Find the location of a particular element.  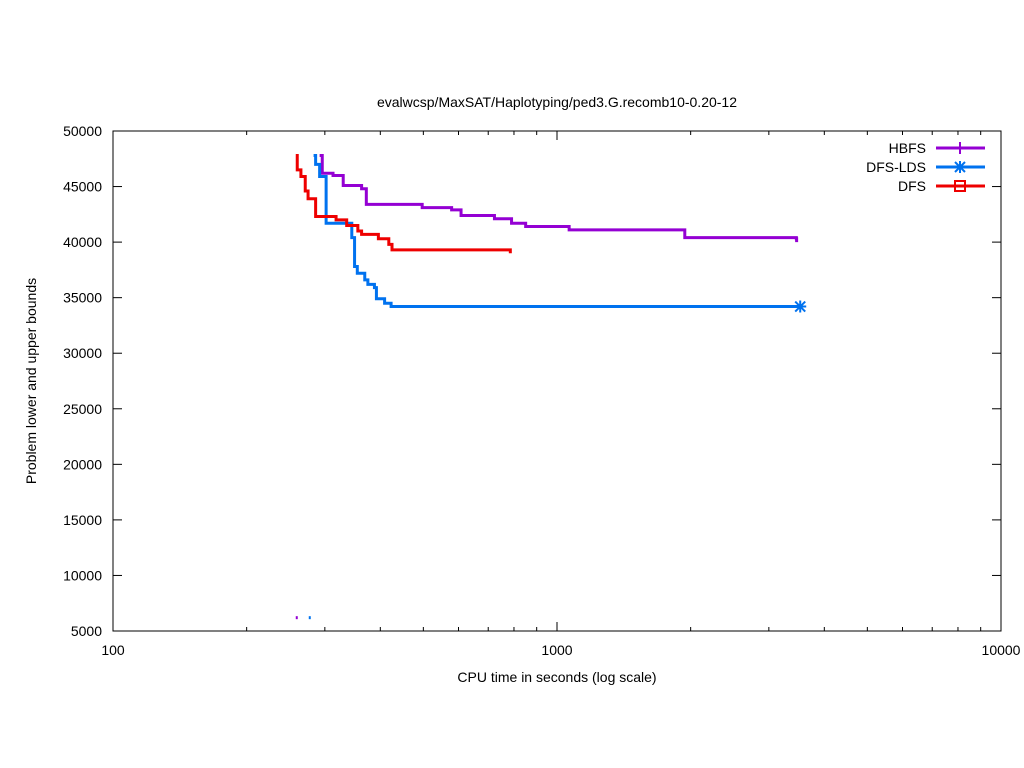

legend: HBFS DFS-LDS DFS is located at coordinates (925, 167).